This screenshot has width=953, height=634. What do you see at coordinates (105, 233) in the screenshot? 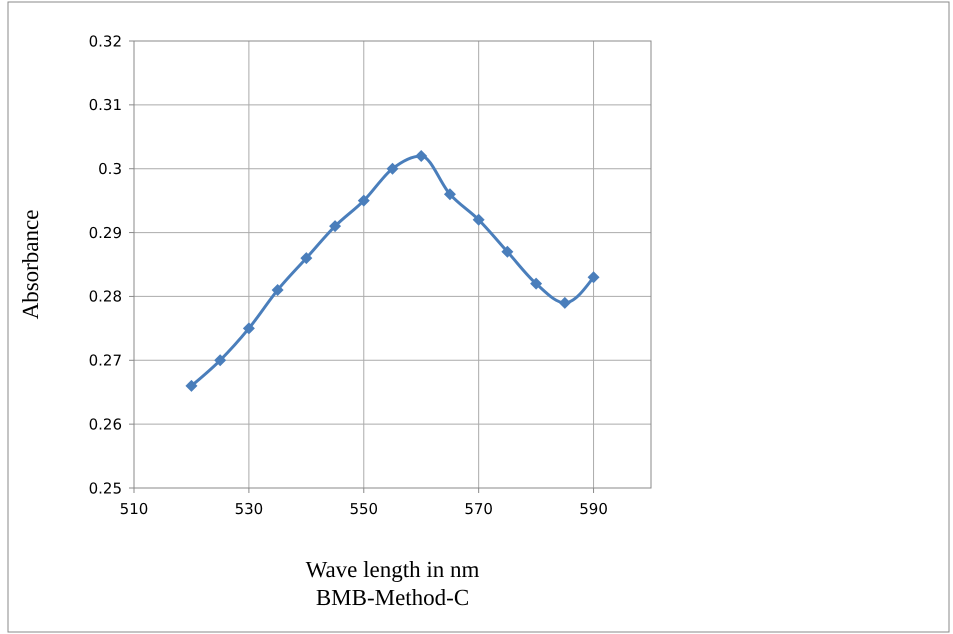
I see `y-tick-label: 0.29` at bounding box center [105, 233].